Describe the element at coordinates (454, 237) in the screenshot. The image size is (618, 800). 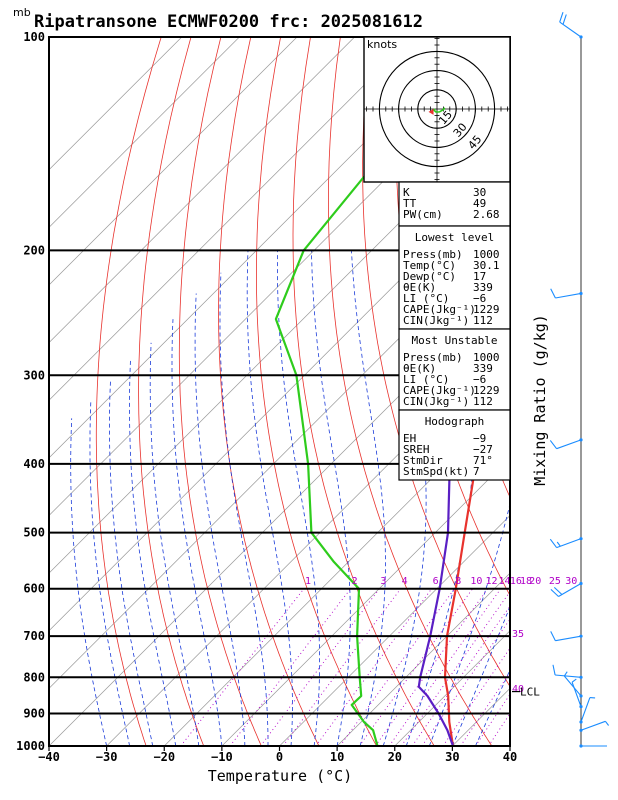
I see `lowest-level-box-heading: Lowest level` at that location.